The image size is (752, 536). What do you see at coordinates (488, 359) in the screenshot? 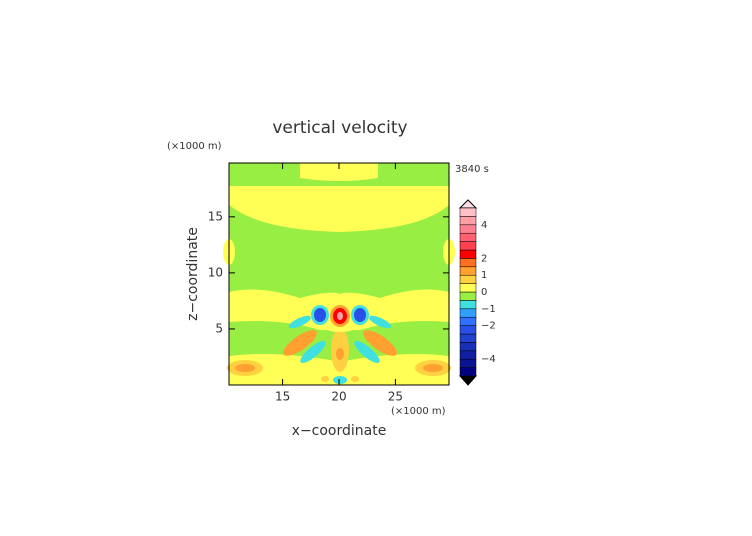
I see `colorbar-tick-label: −4` at bounding box center [488, 359].